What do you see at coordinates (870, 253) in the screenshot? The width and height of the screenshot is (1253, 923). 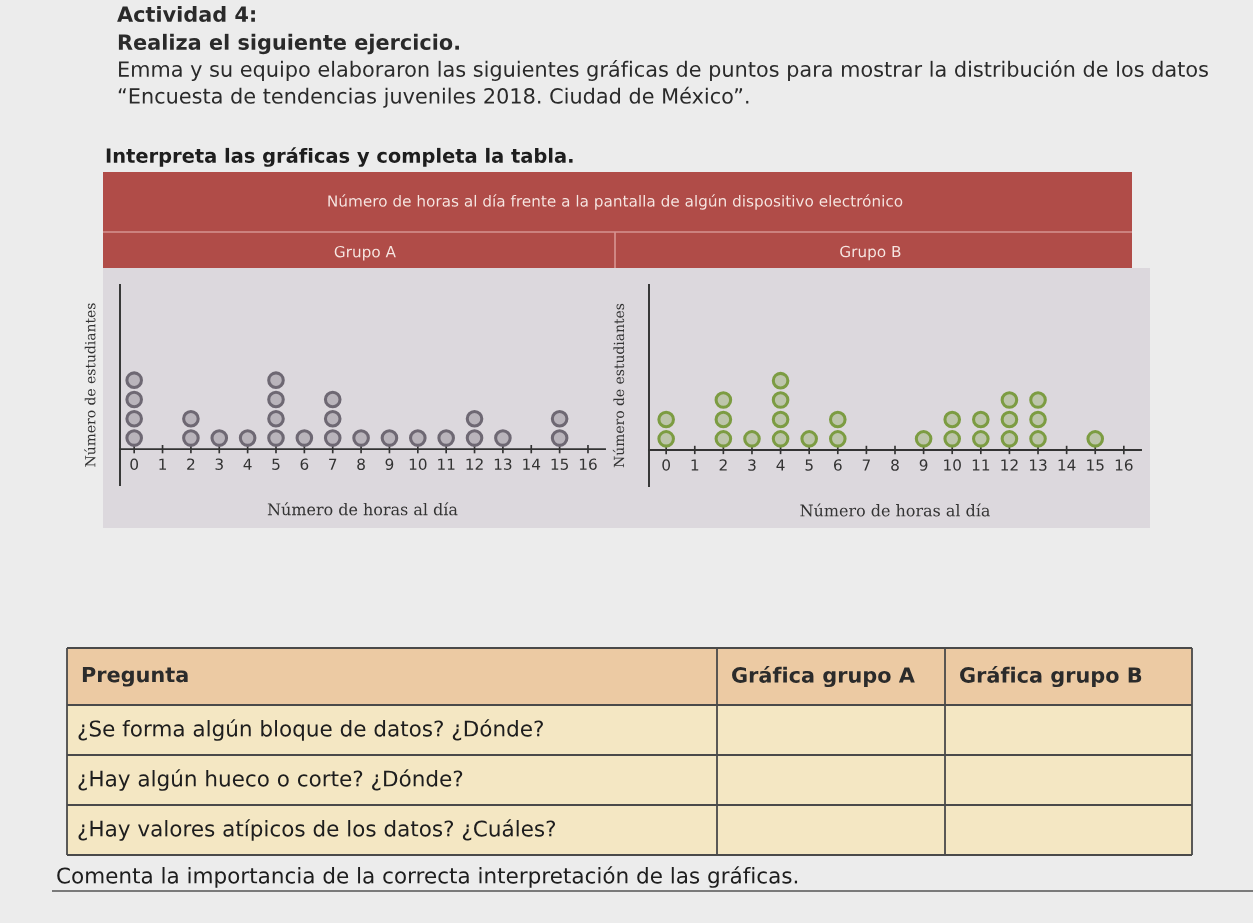 I see `chart-title: Grupo B` at bounding box center [870, 253].